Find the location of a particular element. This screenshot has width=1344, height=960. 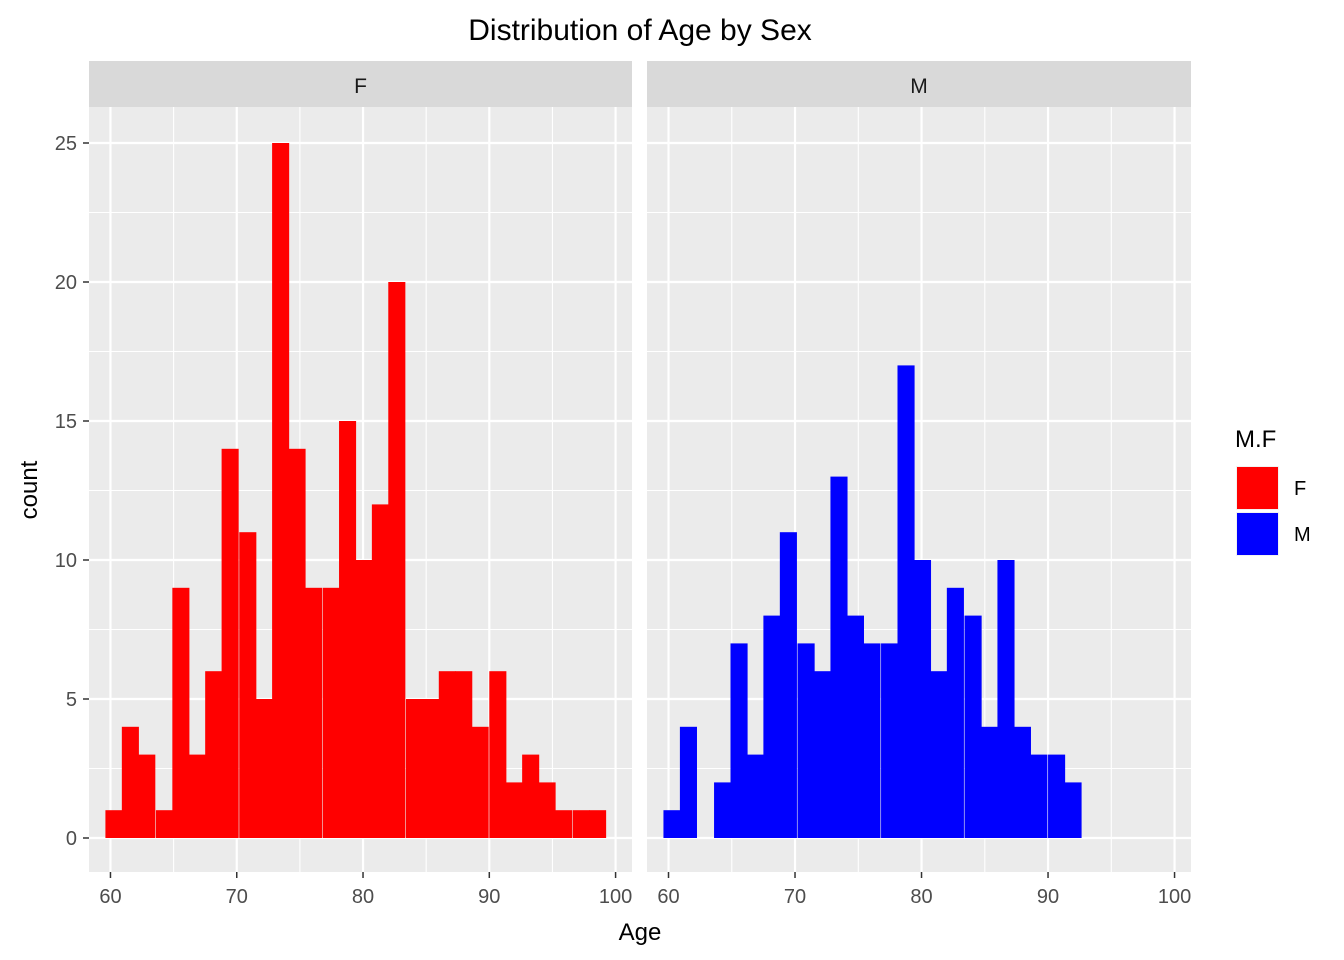

x-axis-title: Age is located at coordinates (640, 932).